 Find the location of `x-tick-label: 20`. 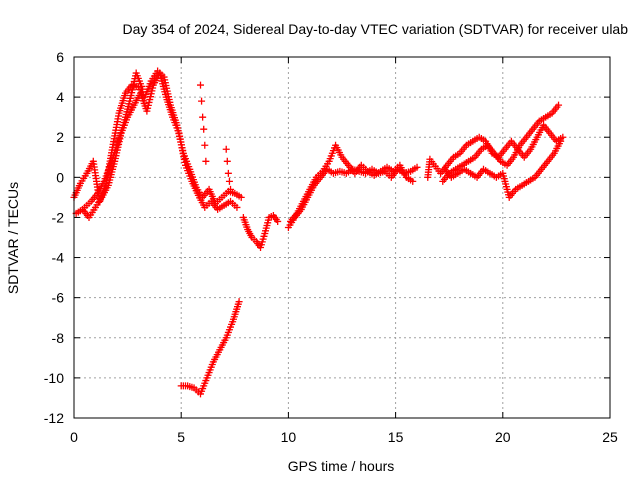

x-tick-label: 20 is located at coordinates (503, 437).